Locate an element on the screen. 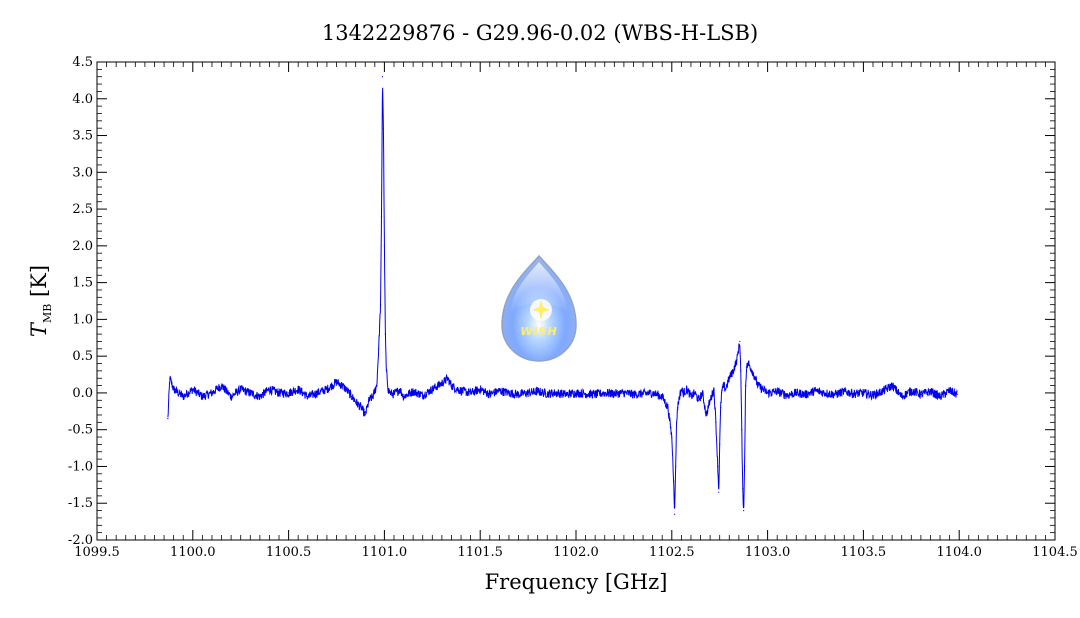 The height and width of the screenshot is (618, 1080). y-tick-label: -0.5 is located at coordinates (80, 430).